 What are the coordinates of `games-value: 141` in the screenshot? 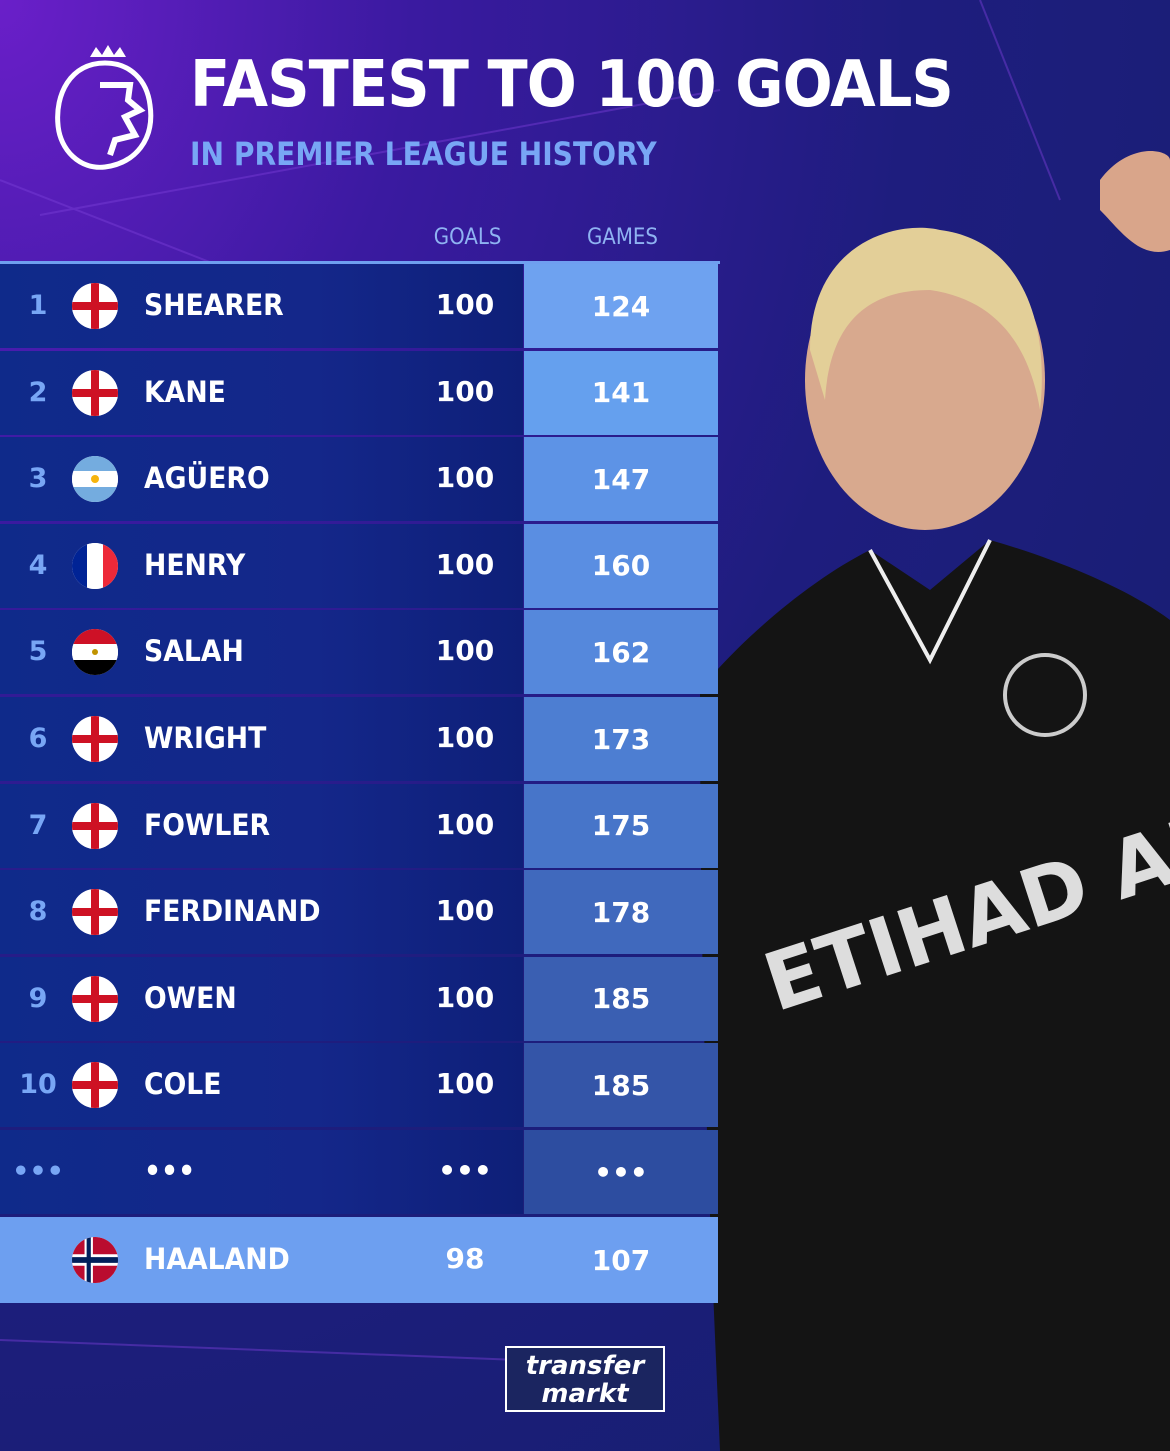 It's located at (621, 392).